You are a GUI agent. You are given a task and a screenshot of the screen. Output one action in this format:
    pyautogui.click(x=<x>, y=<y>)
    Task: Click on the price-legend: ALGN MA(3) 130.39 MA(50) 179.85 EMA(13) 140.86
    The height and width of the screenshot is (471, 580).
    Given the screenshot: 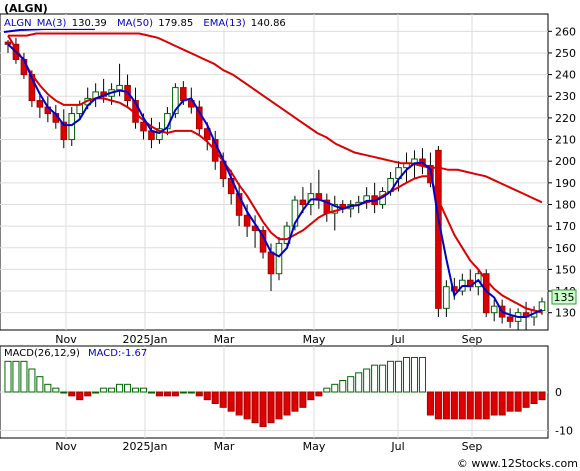 What is the action you would take?
    pyautogui.click(x=143, y=22)
    